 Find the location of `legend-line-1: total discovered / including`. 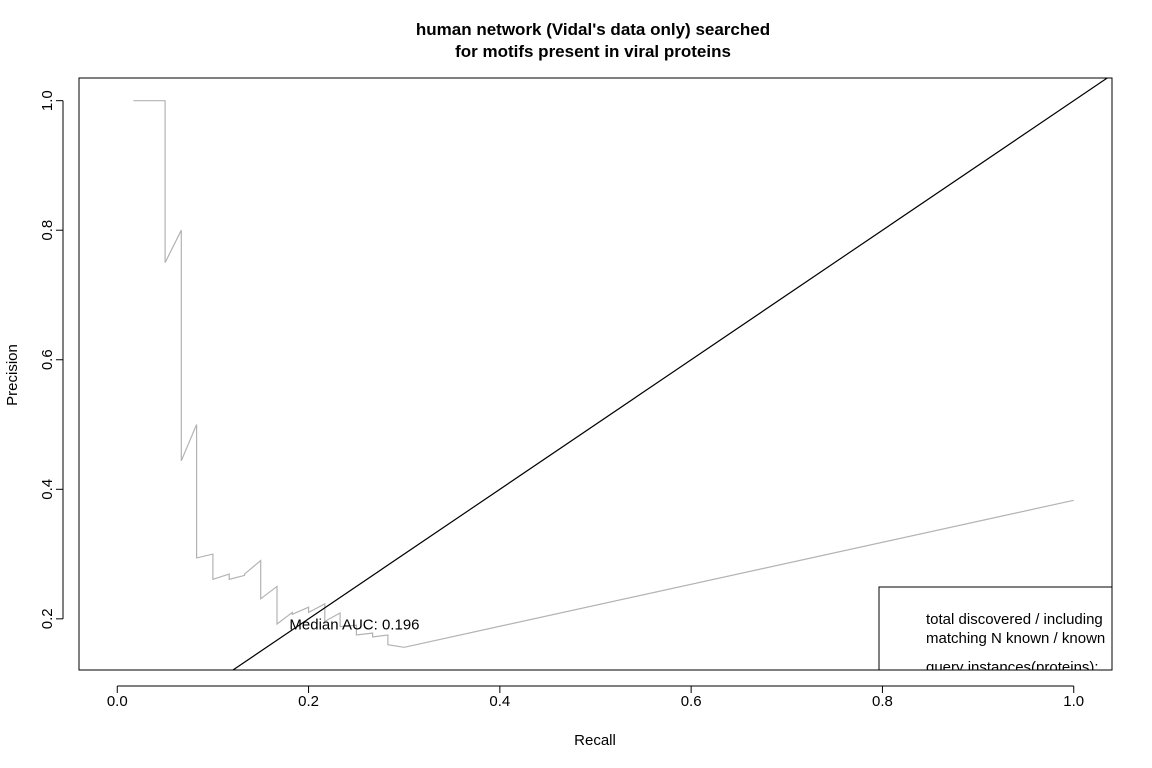

legend-line-1: total discovered / including is located at coordinates (1014, 619).